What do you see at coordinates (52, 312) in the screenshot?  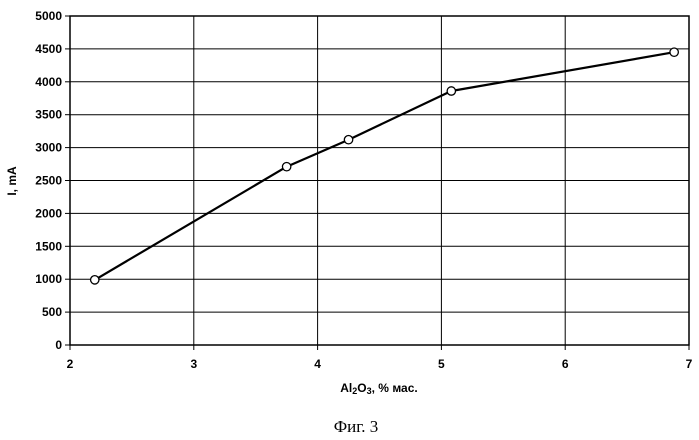 I see `y-tick-label: 500` at bounding box center [52, 312].